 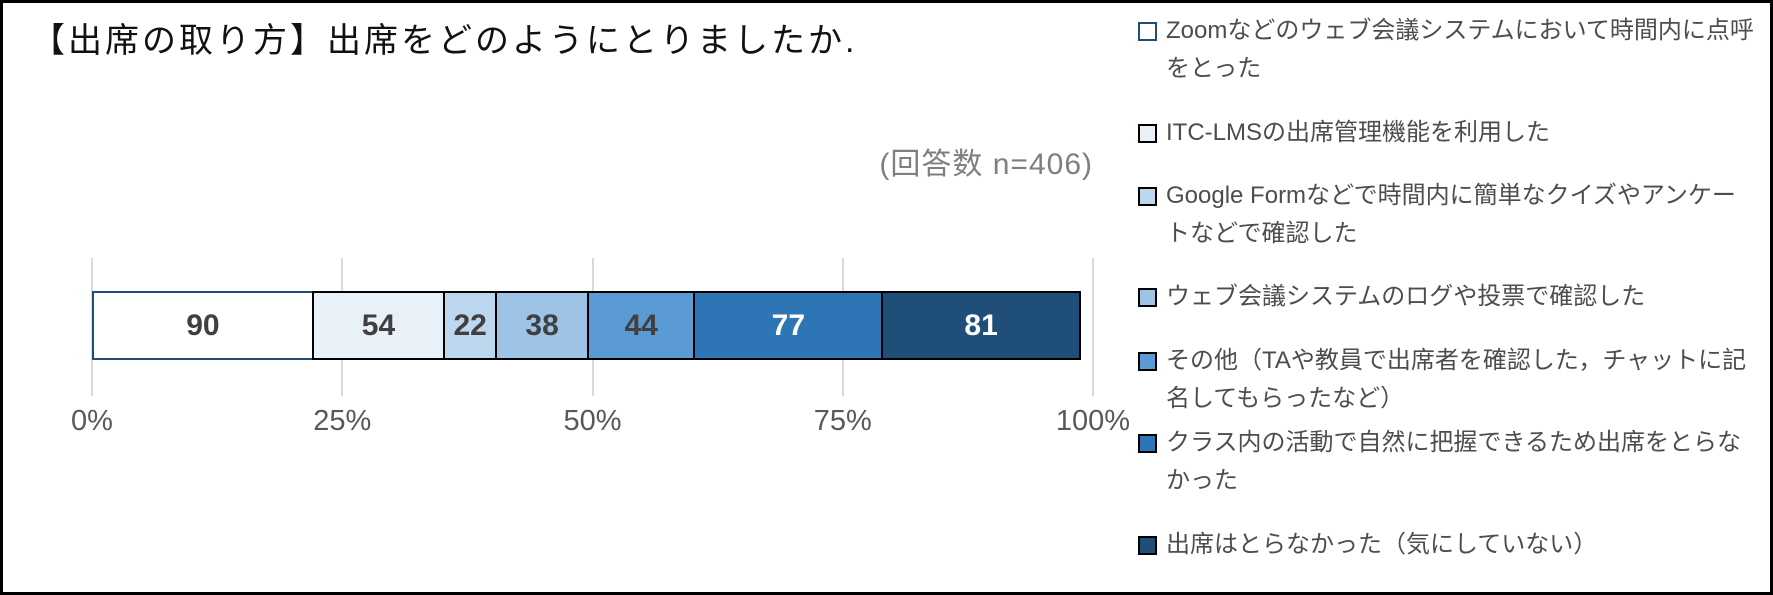 I want to click on legend-row: Zoomなどのウェブ会議システムにおいて時間内に点呼をとった, so click(x=1448, y=50).